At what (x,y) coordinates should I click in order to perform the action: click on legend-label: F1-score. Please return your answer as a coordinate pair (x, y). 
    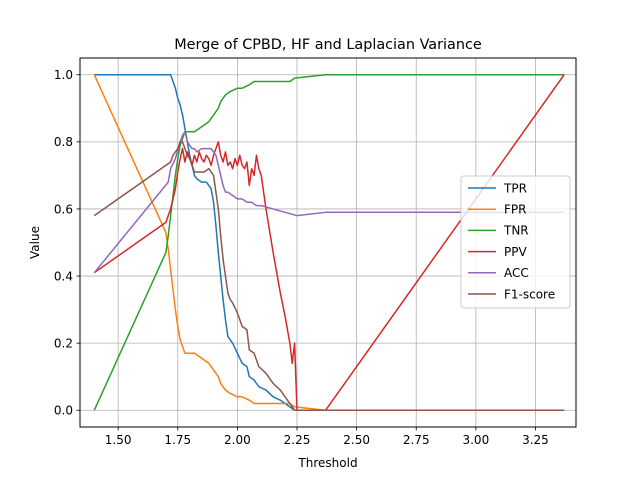
    Looking at the image, I should click on (529, 294).